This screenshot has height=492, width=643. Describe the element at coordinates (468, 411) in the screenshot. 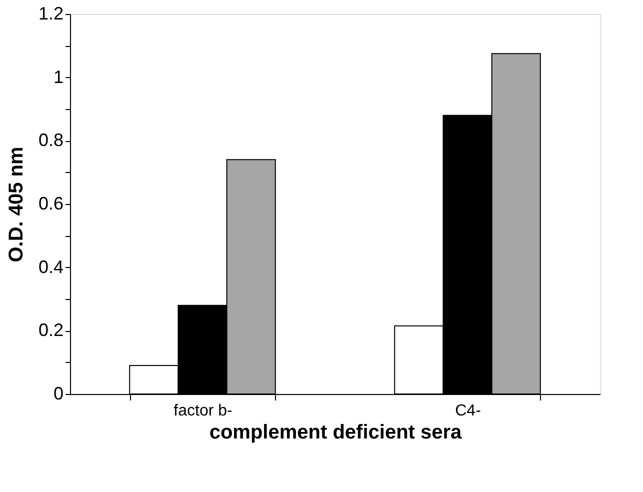

I see `x-tick-label: C4-` at that location.